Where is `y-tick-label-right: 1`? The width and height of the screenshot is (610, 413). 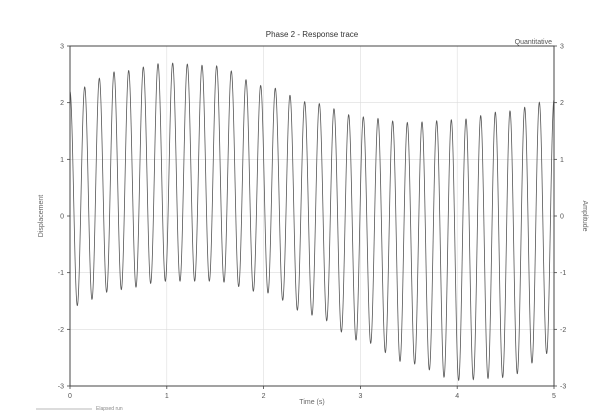 y-tick-label-right: 1 is located at coordinates (562, 160).